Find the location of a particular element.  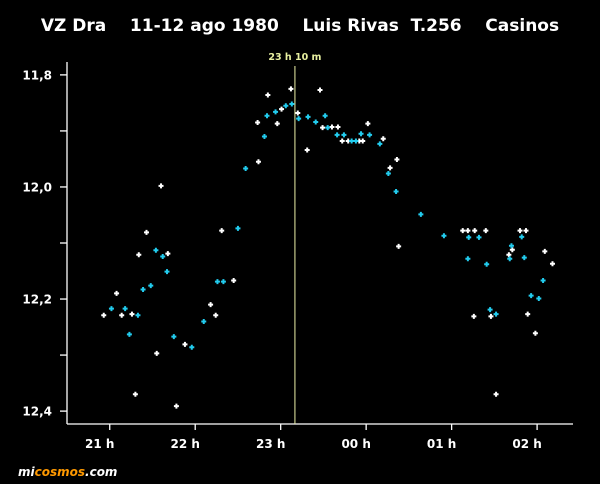

y-tick-label: 12,2 is located at coordinates (37, 300).